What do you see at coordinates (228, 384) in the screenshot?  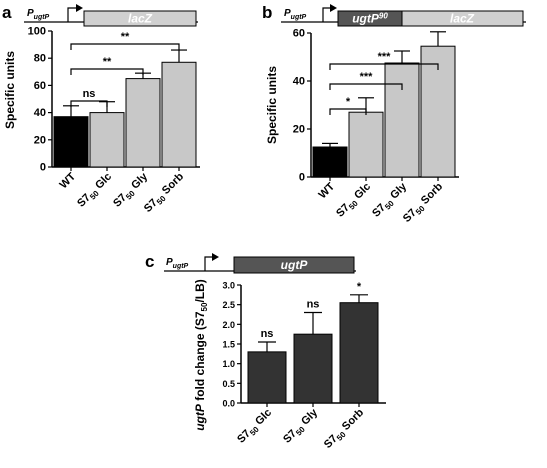 I see `y-tick-label: 0.5` at bounding box center [228, 384].